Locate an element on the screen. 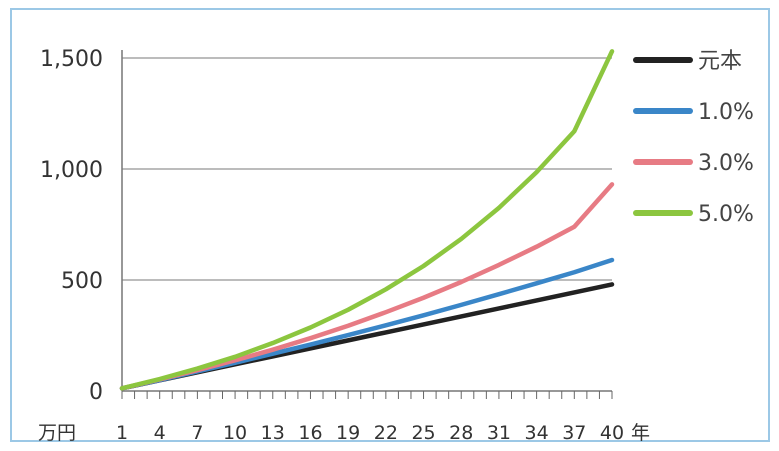 This screenshot has height=451, width=779. x-tick-label: 40 is located at coordinates (612, 433).